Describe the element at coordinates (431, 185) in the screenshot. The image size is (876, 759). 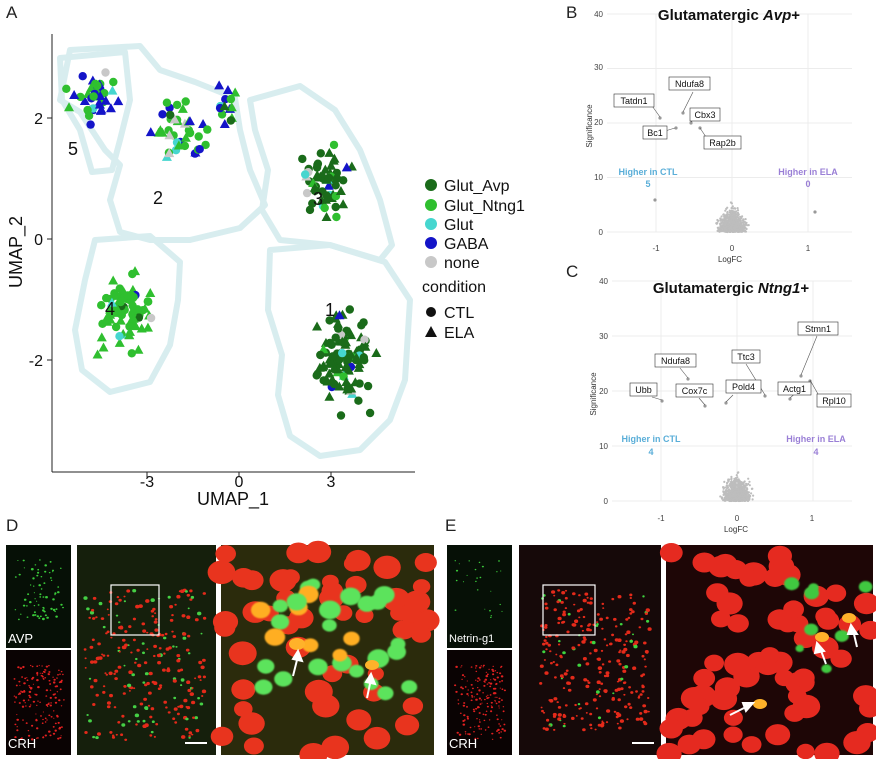
I see `legend-key-glut-avp` at that location.